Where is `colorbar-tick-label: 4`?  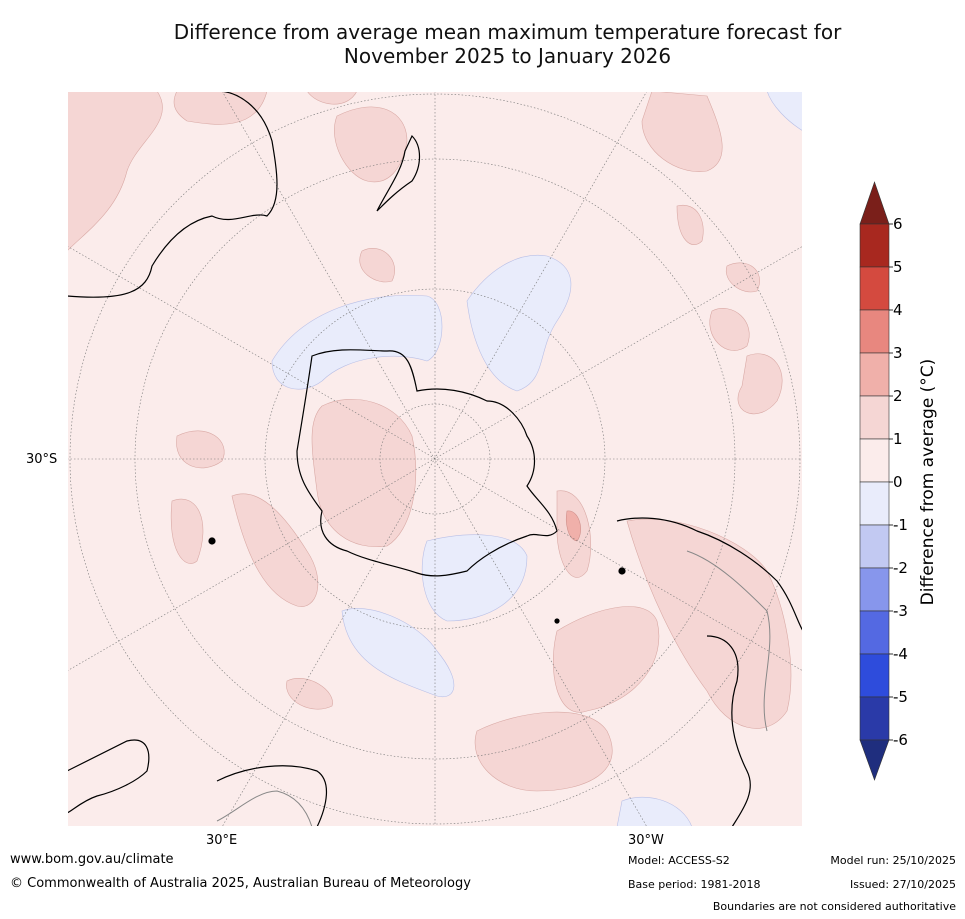 colorbar-tick-label: 4 is located at coordinates (898, 310).